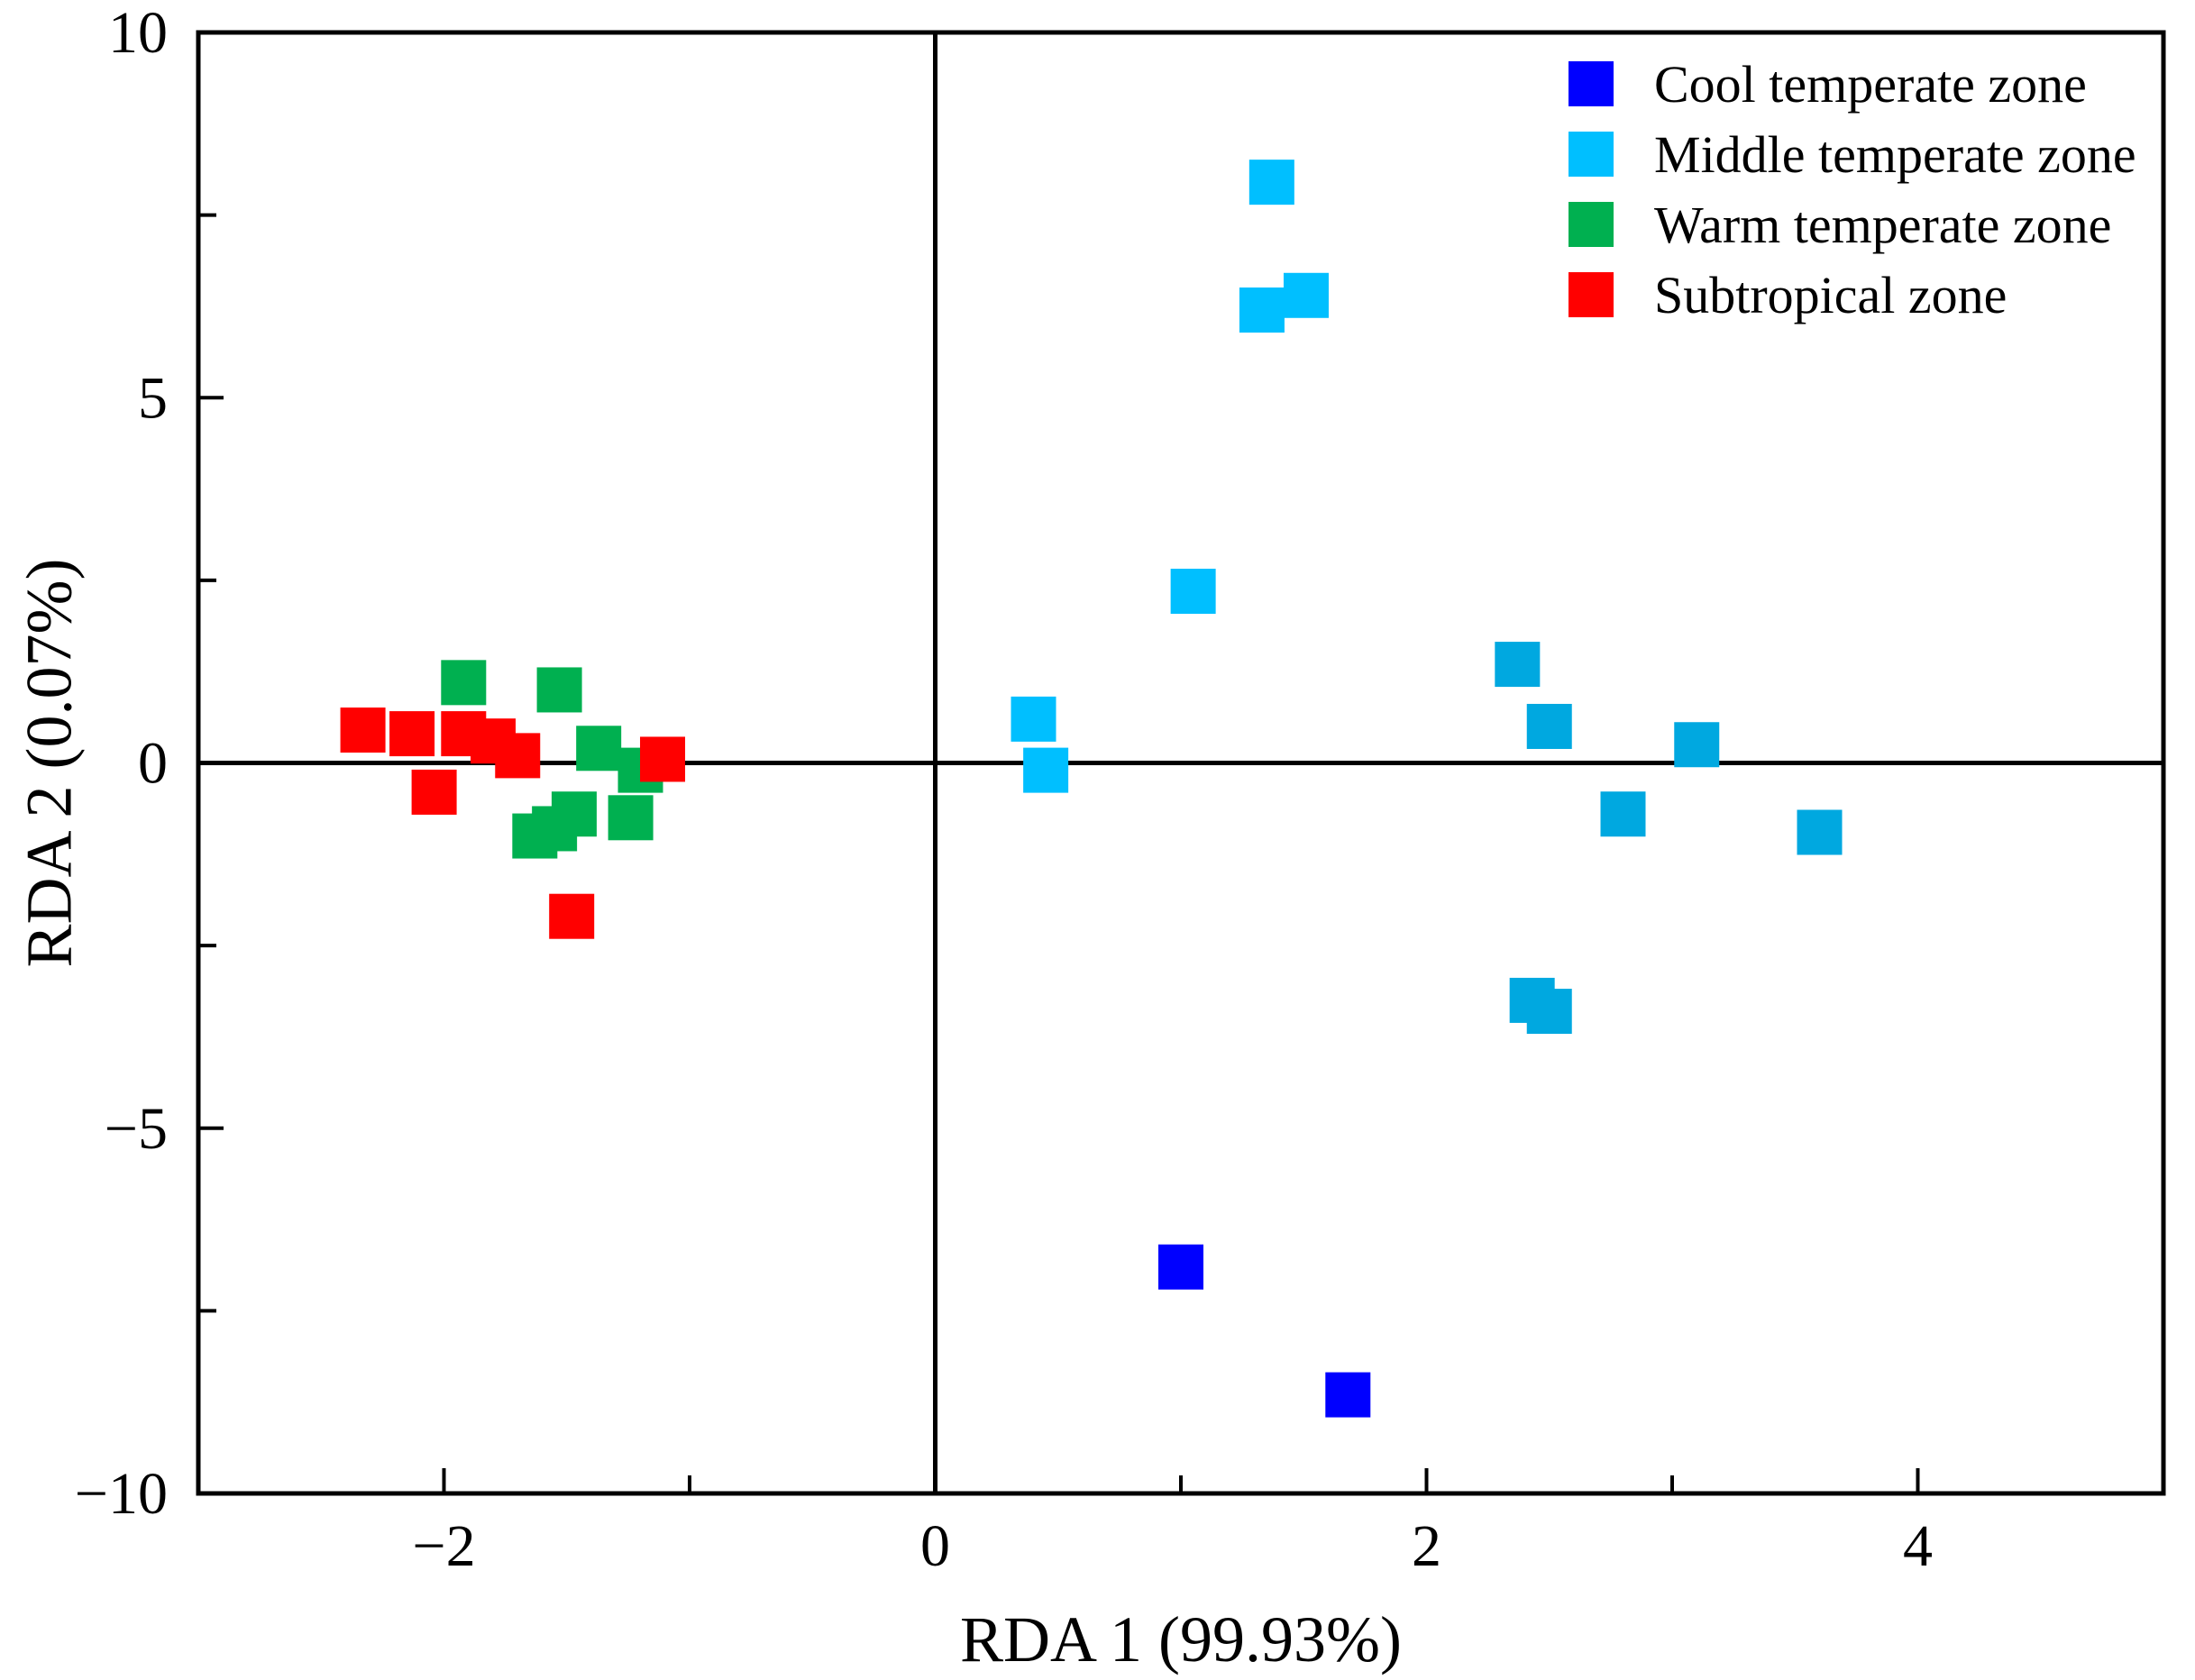  I want to click on y-axis-title: RDA 2 (0.07%), so click(50, 763).